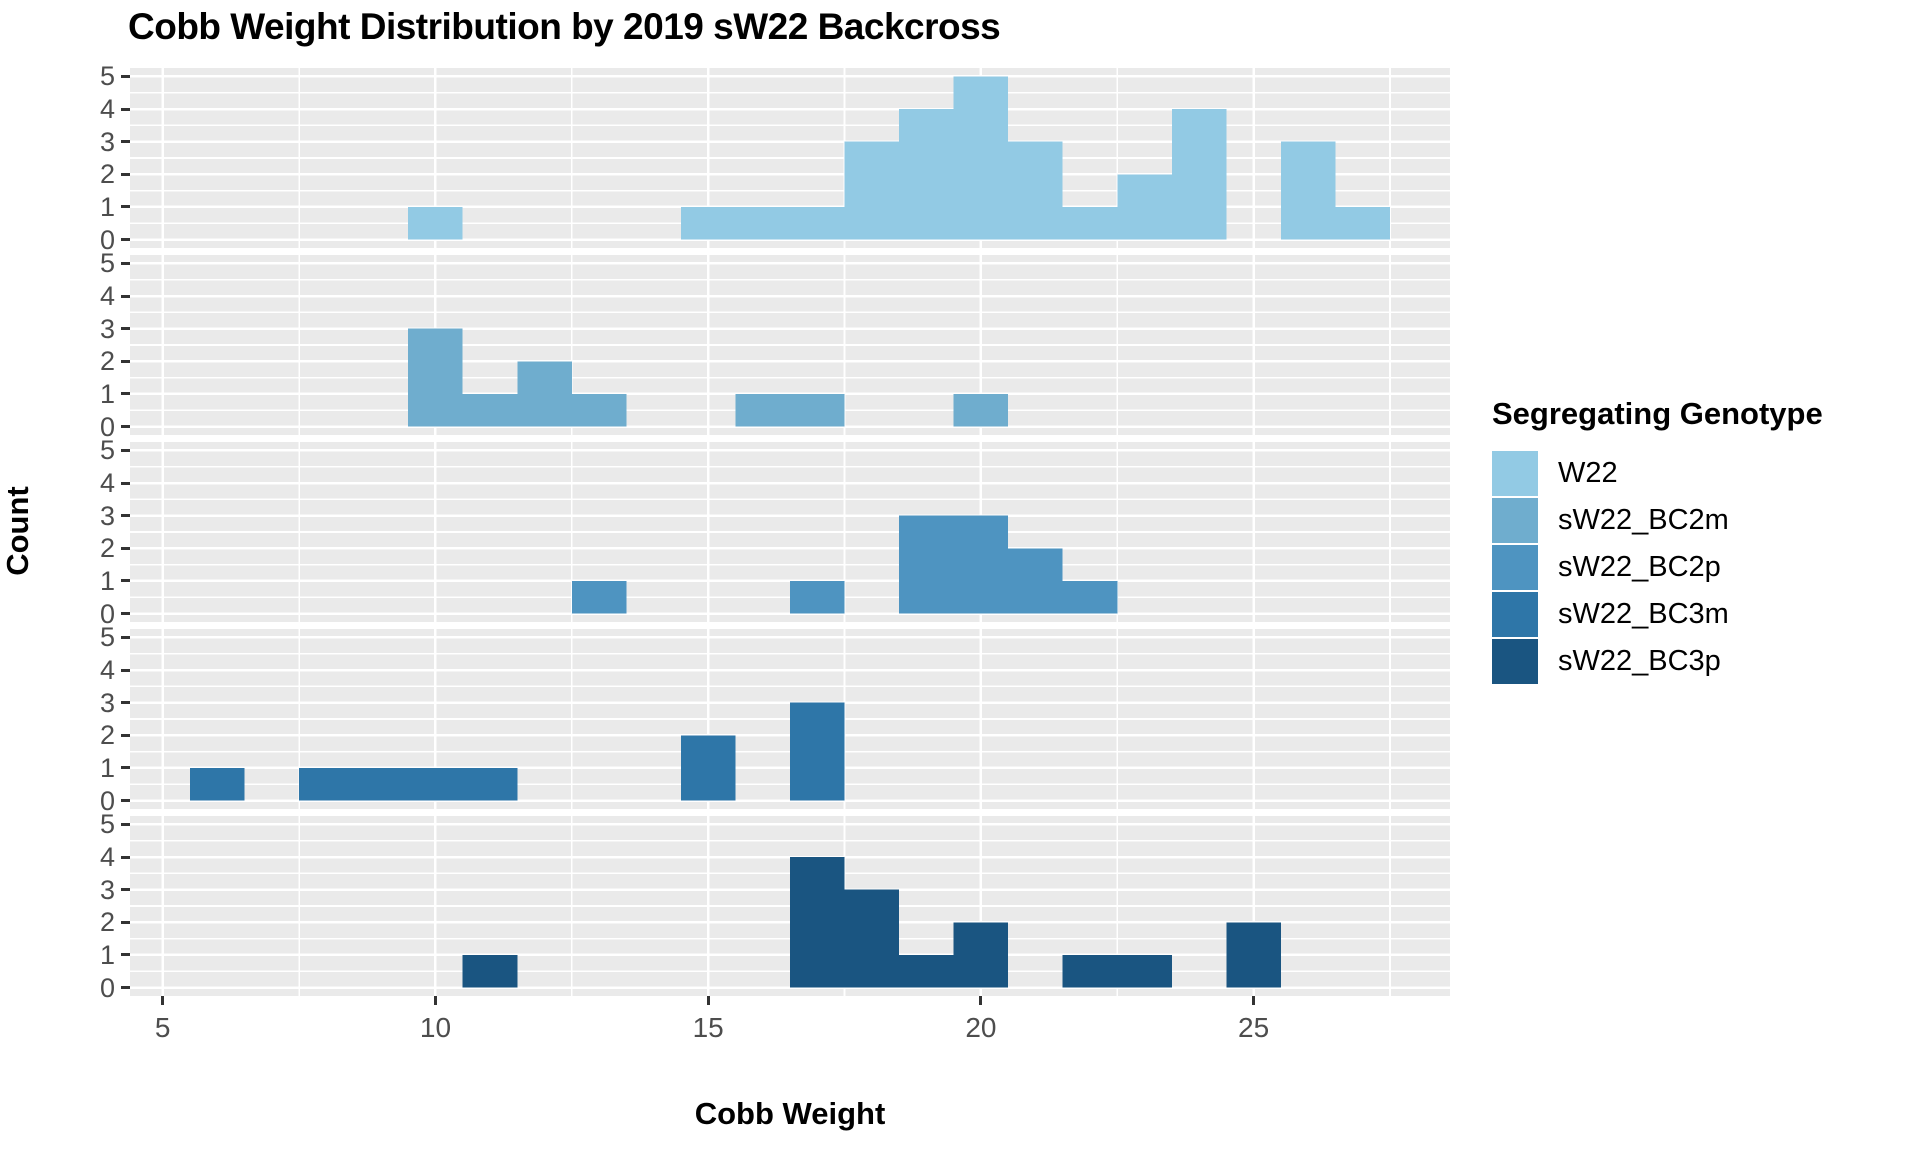 The width and height of the screenshot is (1920, 1152). What do you see at coordinates (1657, 520) in the screenshot?
I see `legend-item-sW22_BC2m: sW22_BC2m` at bounding box center [1657, 520].